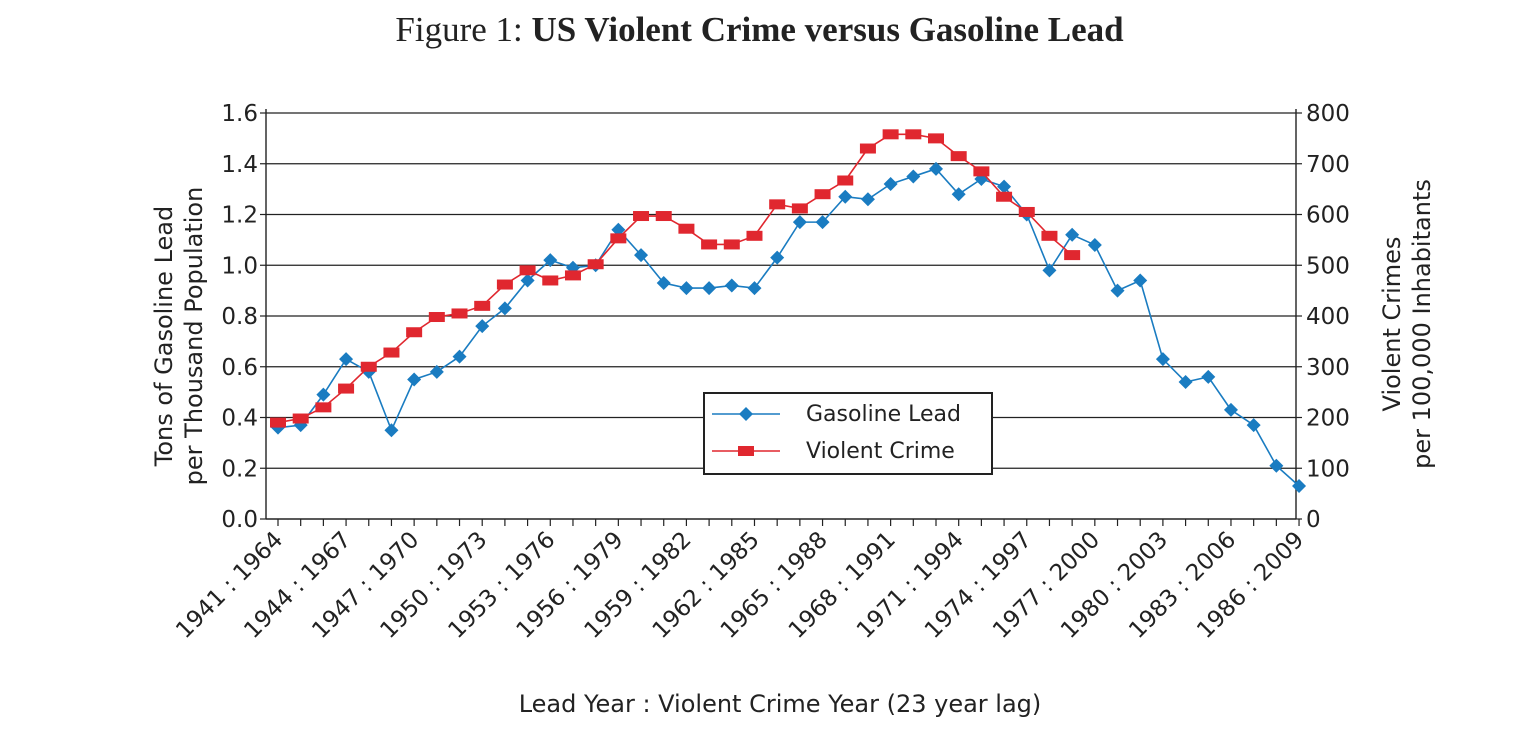 This screenshot has width=1519, height=753. Describe the element at coordinates (1313, 520) in the screenshot. I see `right-tick-label: 0` at that location.